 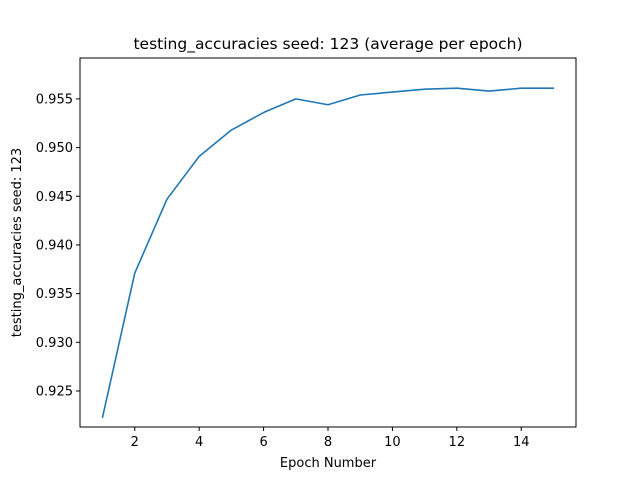 What do you see at coordinates (54, 99) in the screenshot?
I see `y-tick-label: 0.955` at bounding box center [54, 99].